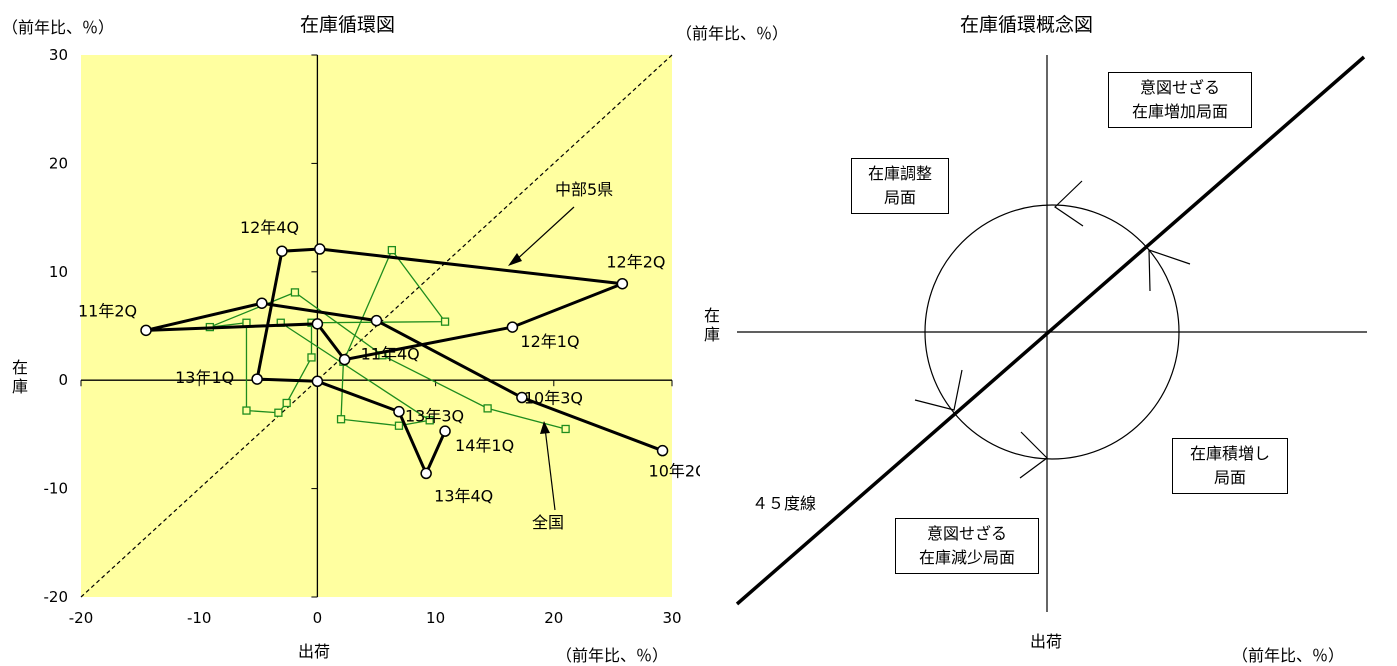  What do you see at coordinates (549, 341) in the screenshot?
I see `point-label: 12年1Q` at bounding box center [549, 341].